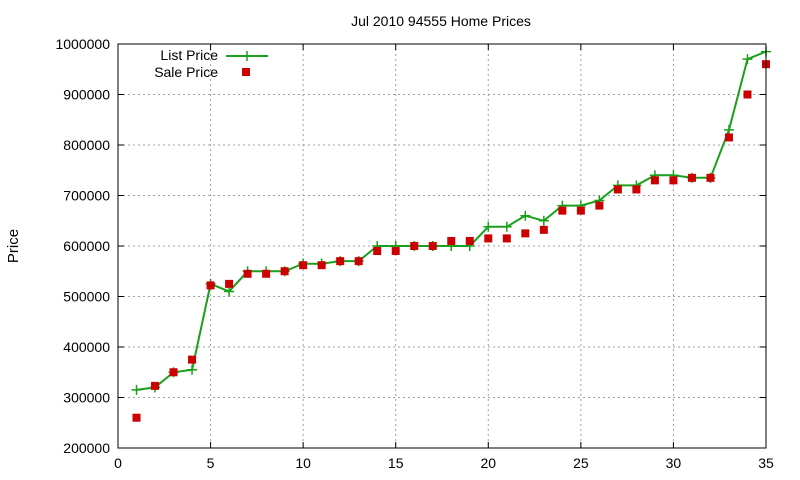 The height and width of the screenshot is (480, 800). What do you see at coordinates (441, 21) in the screenshot?
I see `chart-title: Jul 2010 94555 Home Prices` at bounding box center [441, 21].